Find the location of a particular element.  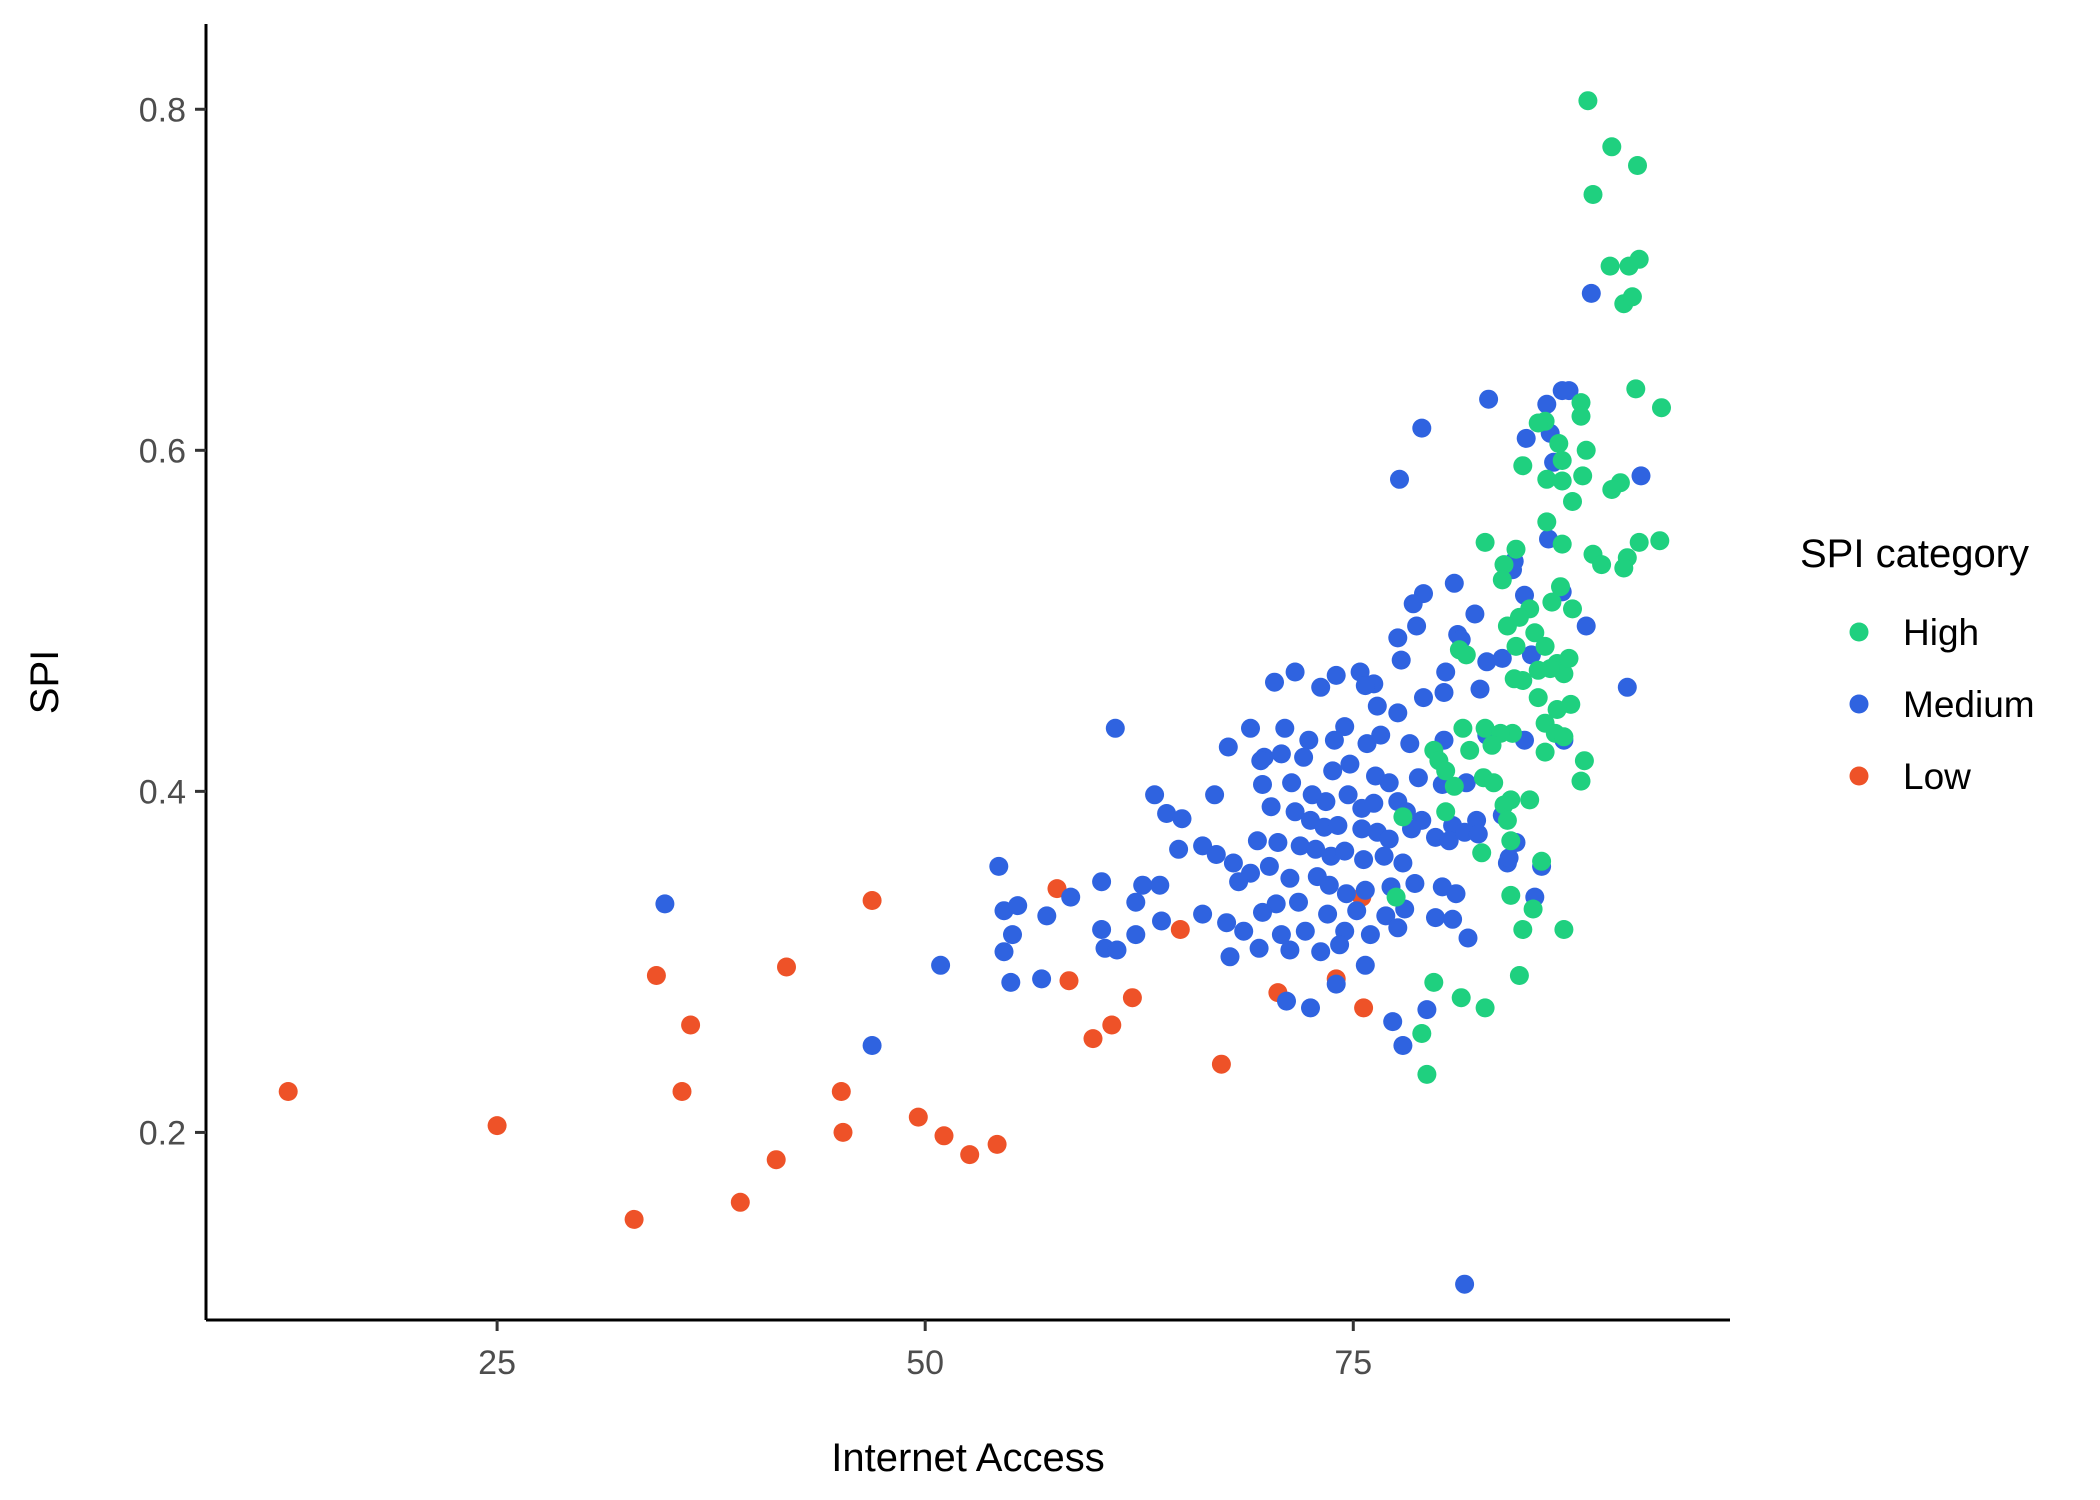

x-tick-label: 75 is located at coordinates (1353, 1363).